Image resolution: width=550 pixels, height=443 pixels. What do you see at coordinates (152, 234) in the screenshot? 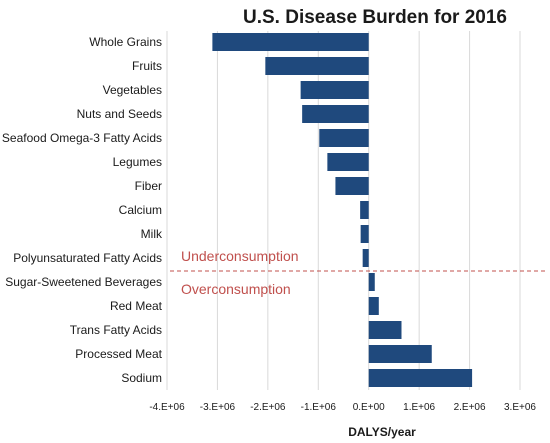
I see `category-label: Milk` at bounding box center [152, 234].